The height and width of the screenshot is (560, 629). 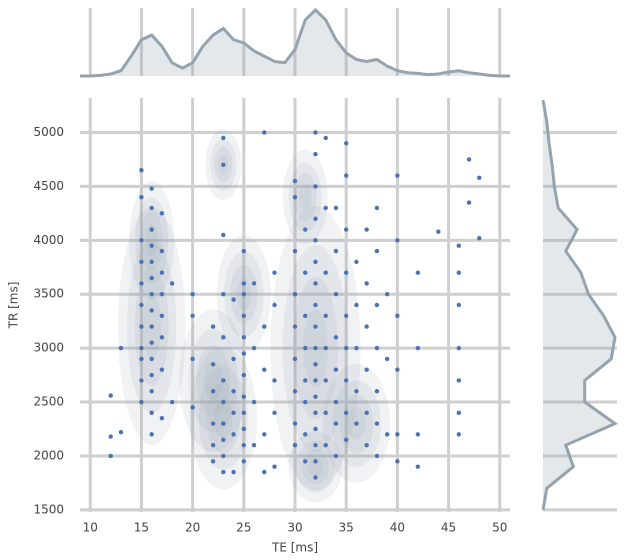 What do you see at coordinates (48, 132) in the screenshot?
I see `y-tick-label: 5000` at bounding box center [48, 132].